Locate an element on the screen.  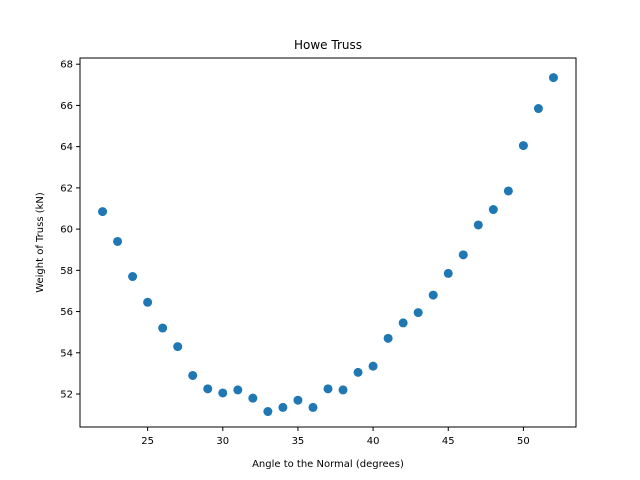
x-tick-label: 30 is located at coordinates (222, 441).